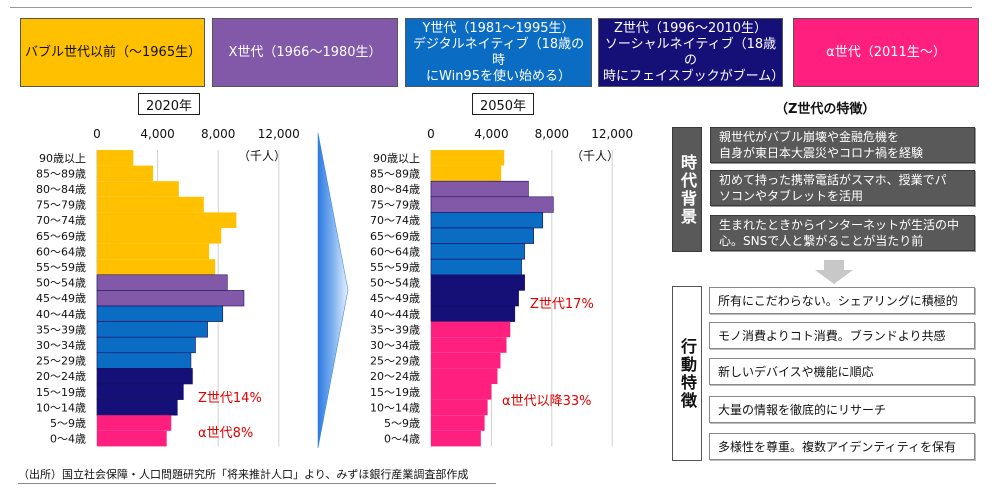  Describe the element at coordinates (225, 433) in the screenshot. I see `share-annotation: α世代8%` at that location.